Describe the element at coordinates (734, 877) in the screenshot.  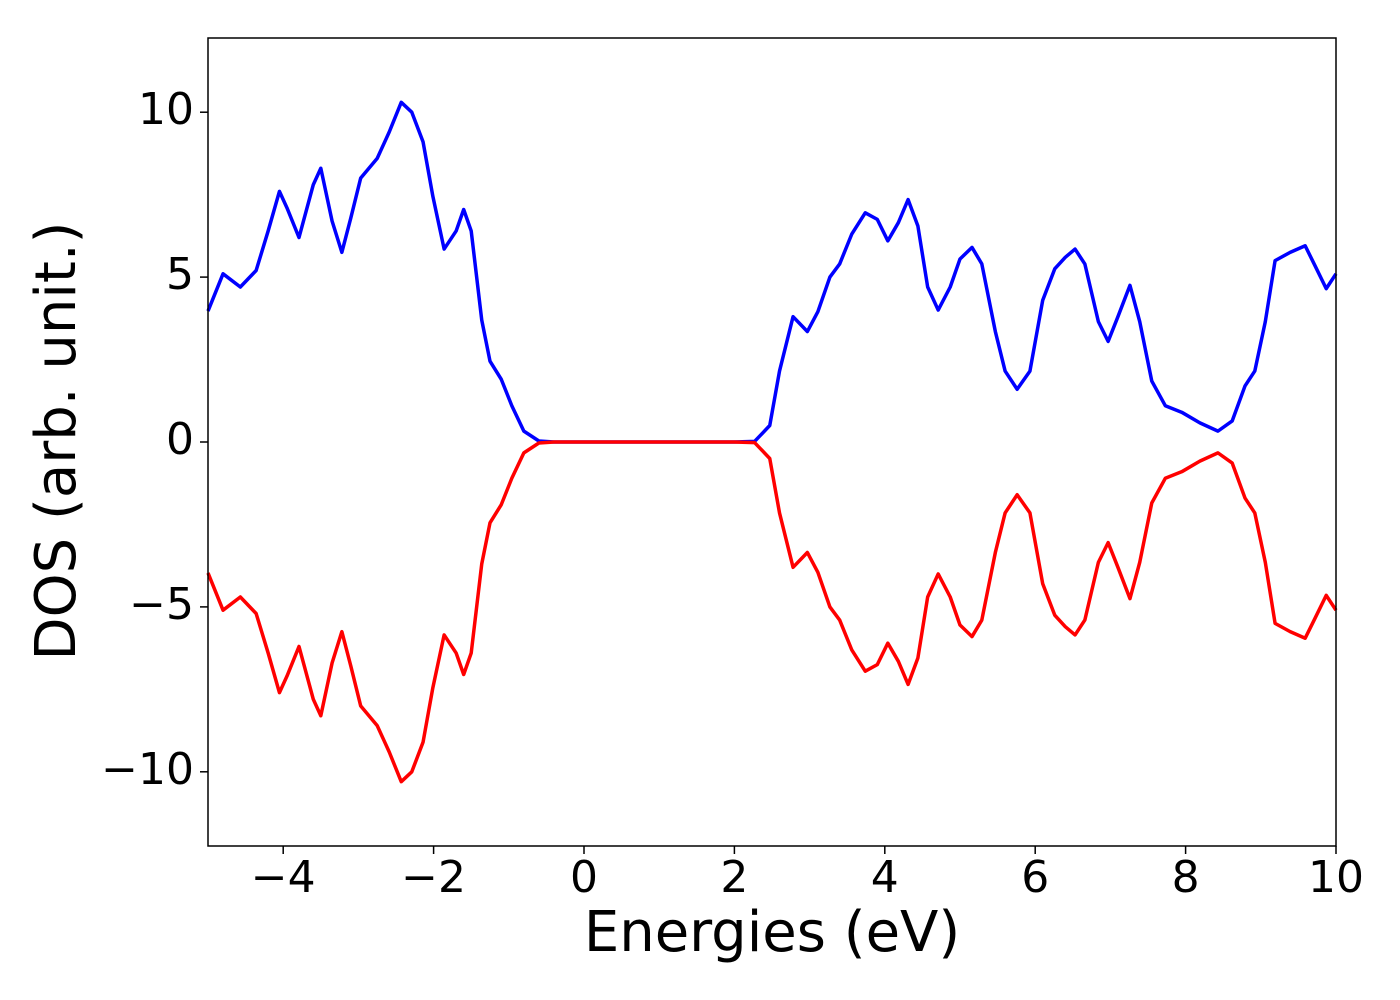
I see `x-tick-label: 2` at that location.